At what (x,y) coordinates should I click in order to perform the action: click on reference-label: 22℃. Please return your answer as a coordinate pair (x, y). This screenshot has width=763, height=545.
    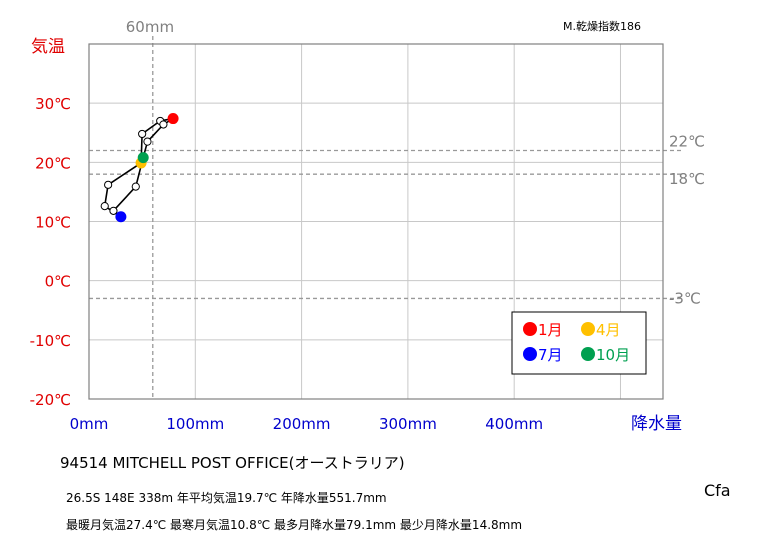
    Looking at the image, I should click on (687, 142).